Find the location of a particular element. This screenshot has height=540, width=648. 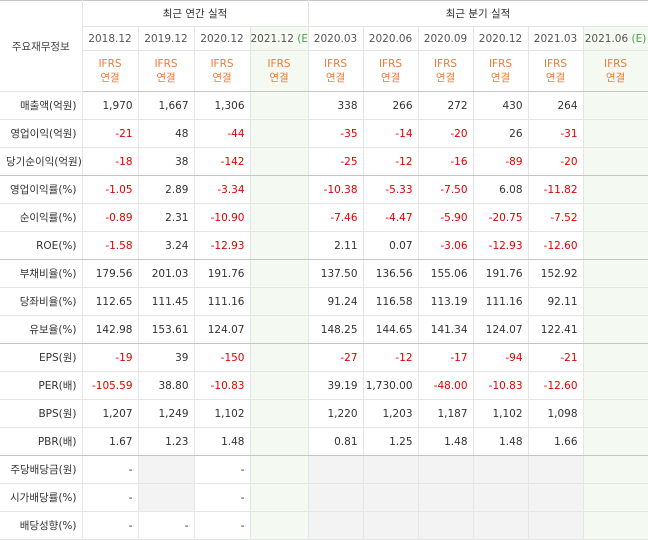

row-label: EPS(원) is located at coordinates (41, 357).